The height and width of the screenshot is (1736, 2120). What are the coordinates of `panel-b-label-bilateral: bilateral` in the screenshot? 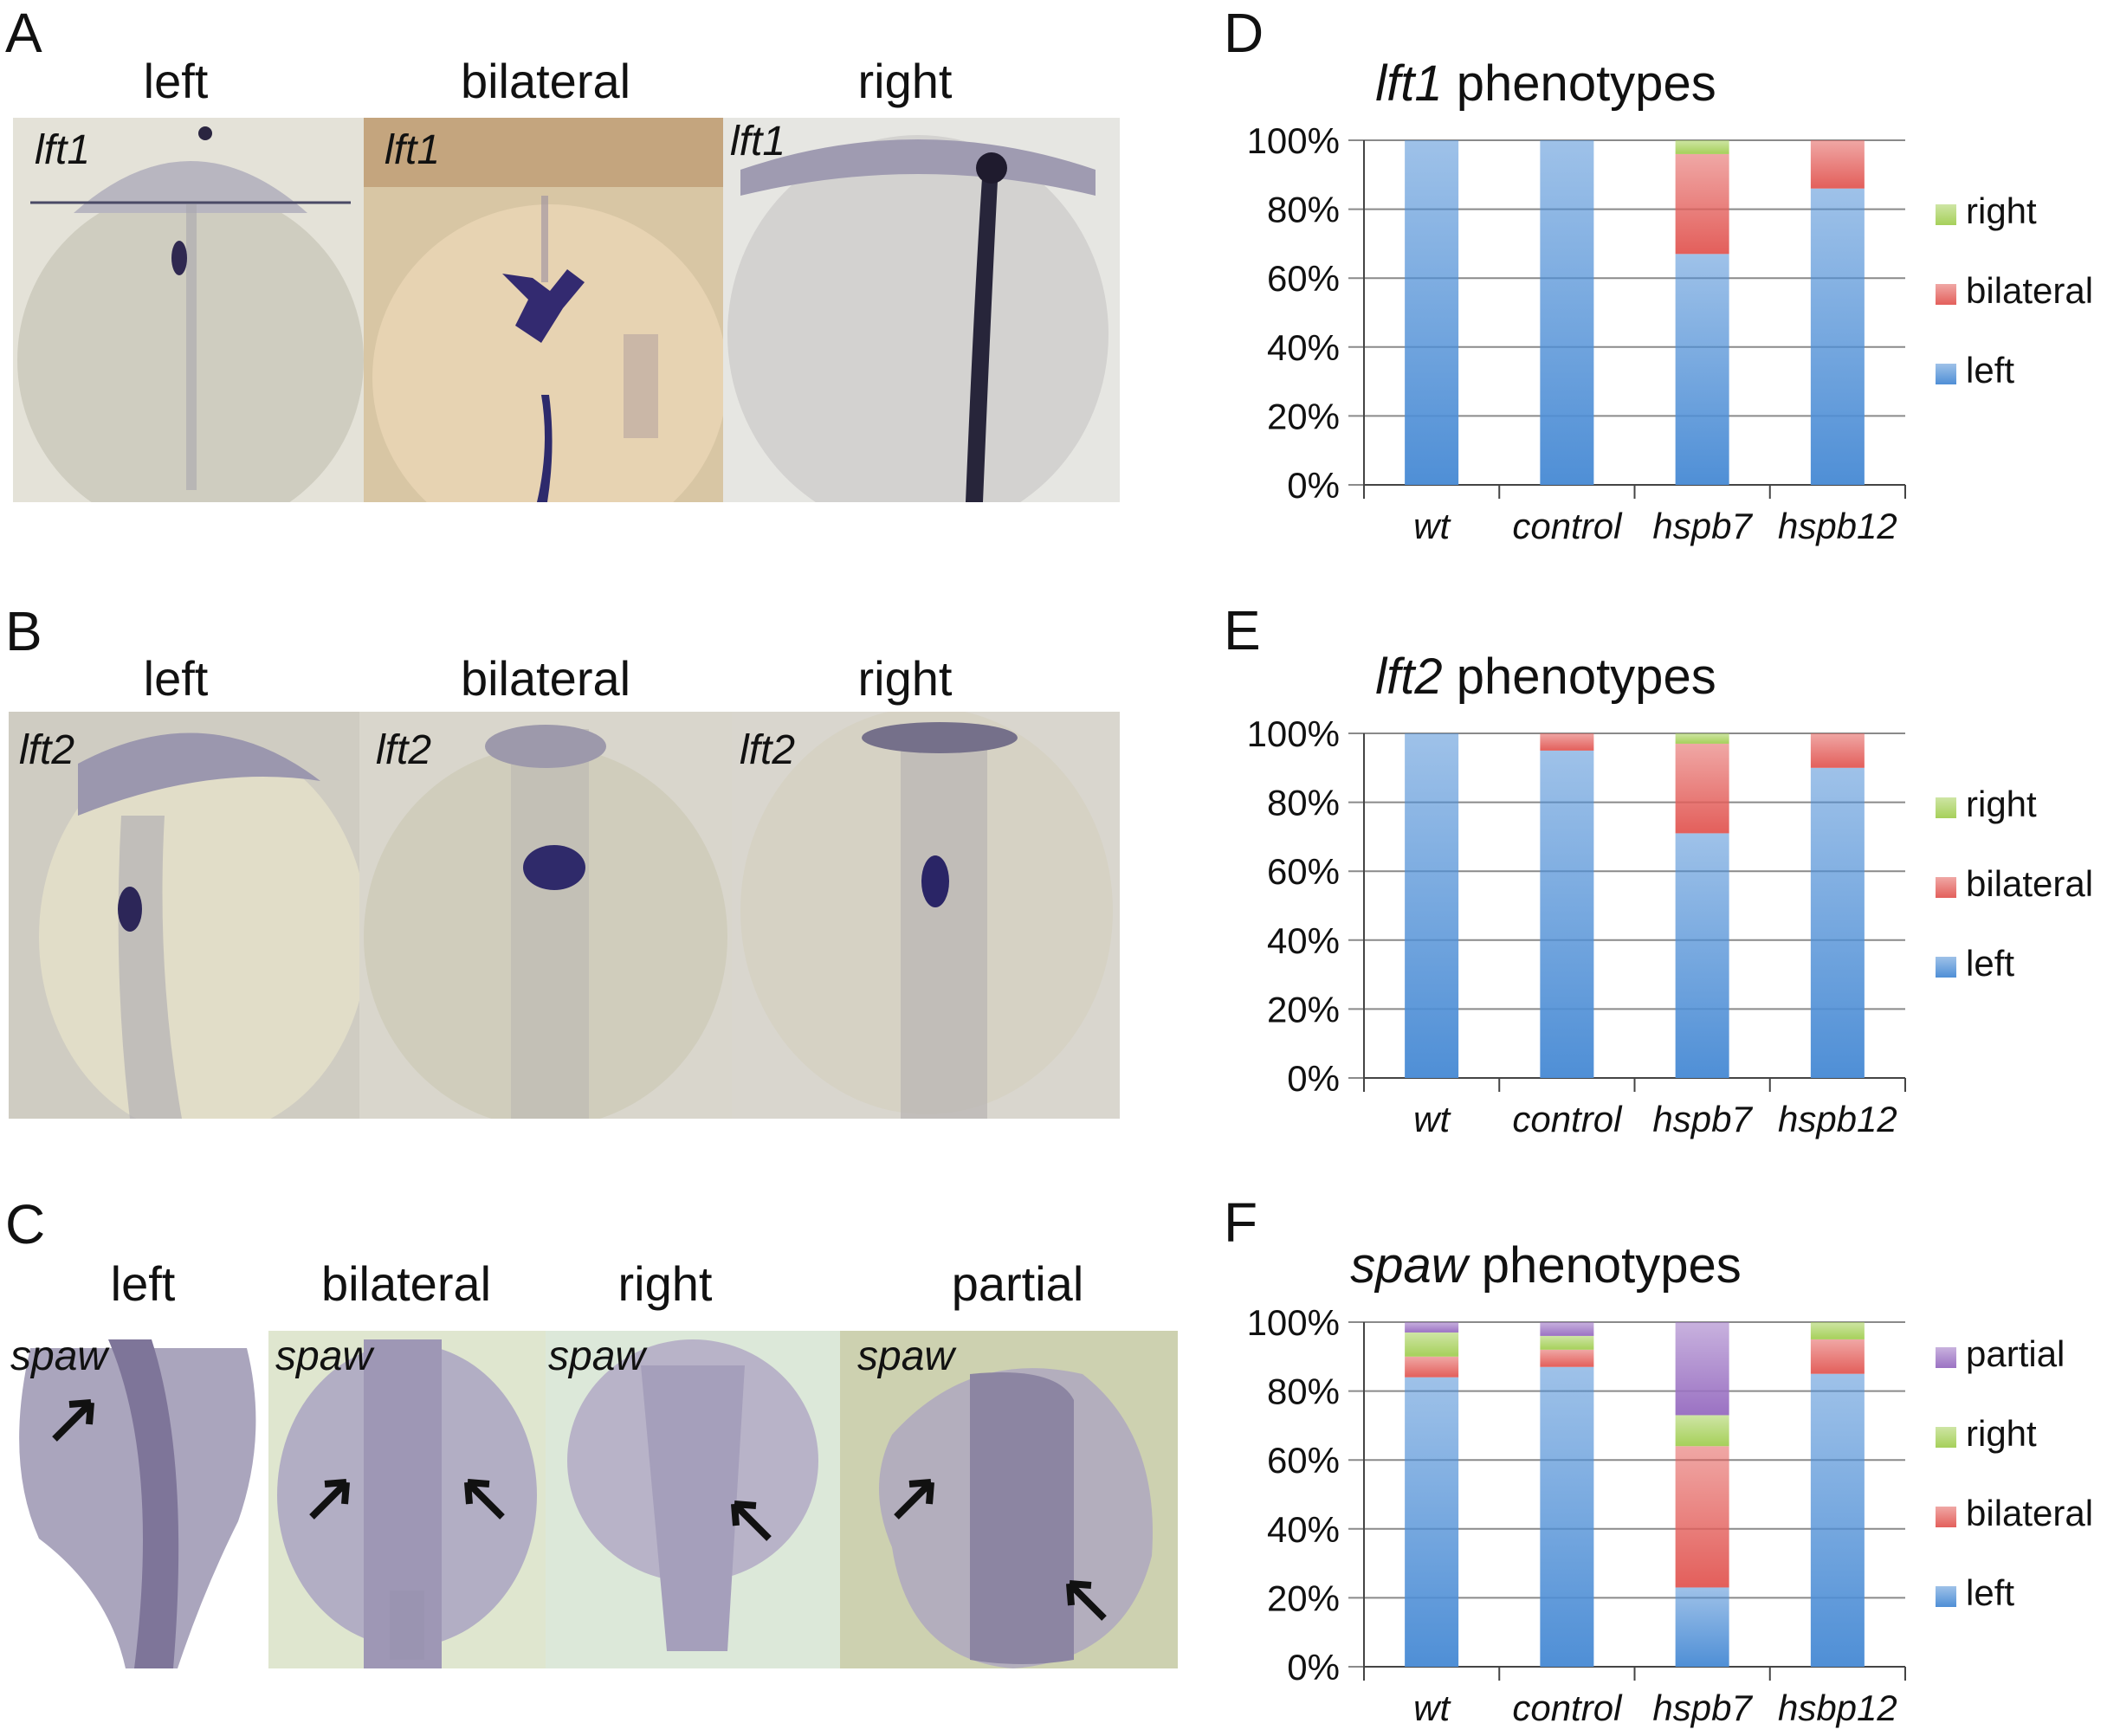 It's located at (545, 678).